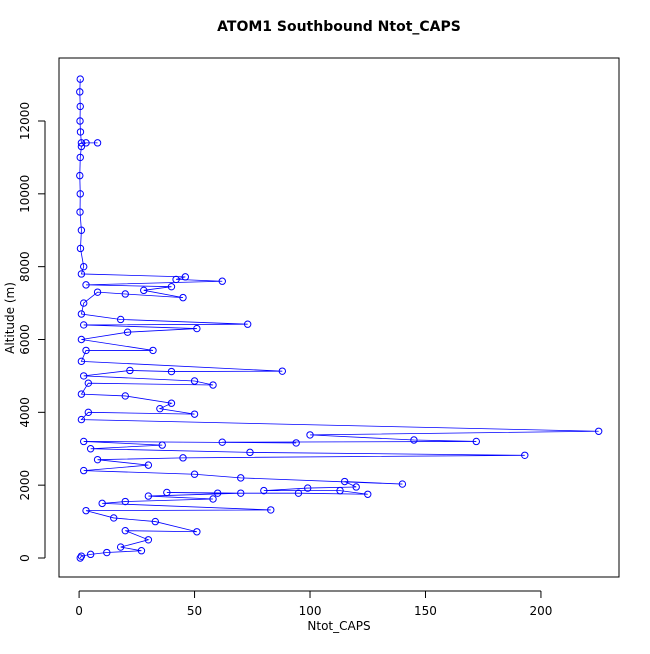 Image resolution: width=650 pixels, height=654 pixels. Describe the element at coordinates (25, 194) in the screenshot. I see `y-tick-label: 10000` at that location.